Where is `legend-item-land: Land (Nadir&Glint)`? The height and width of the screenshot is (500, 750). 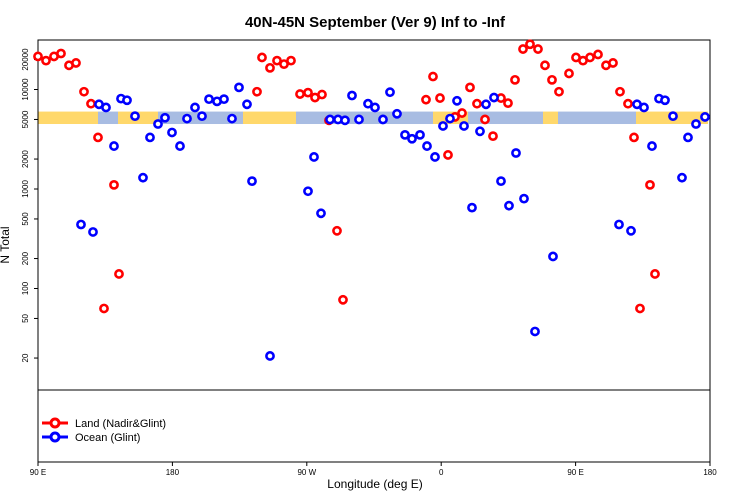
legend-item-land: Land (Nadir&Glint) is located at coordinates (104, 423).